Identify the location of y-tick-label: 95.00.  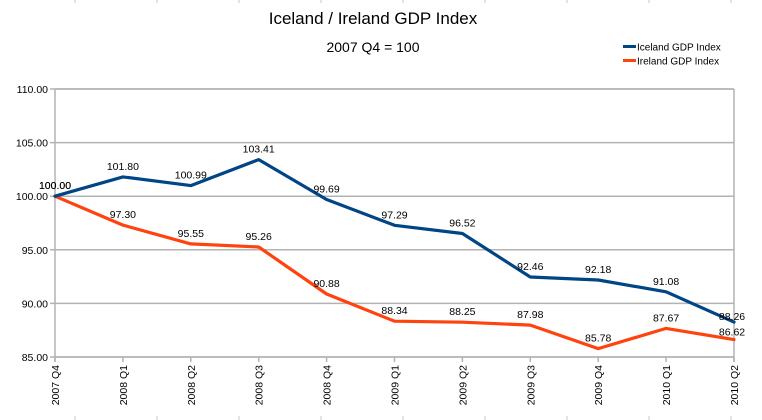
(35, 251).